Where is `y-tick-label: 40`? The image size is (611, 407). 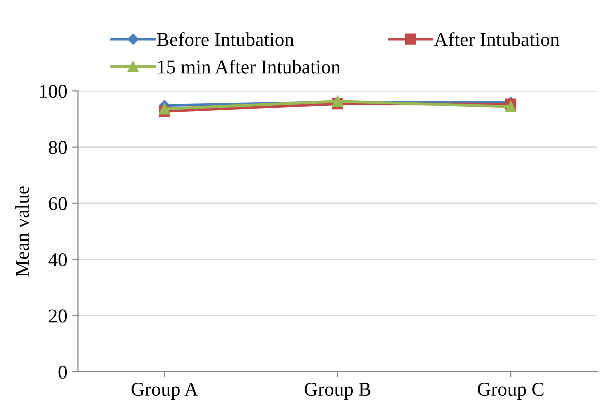 y-tick-label: 40 is located at coordinates (58, 260).